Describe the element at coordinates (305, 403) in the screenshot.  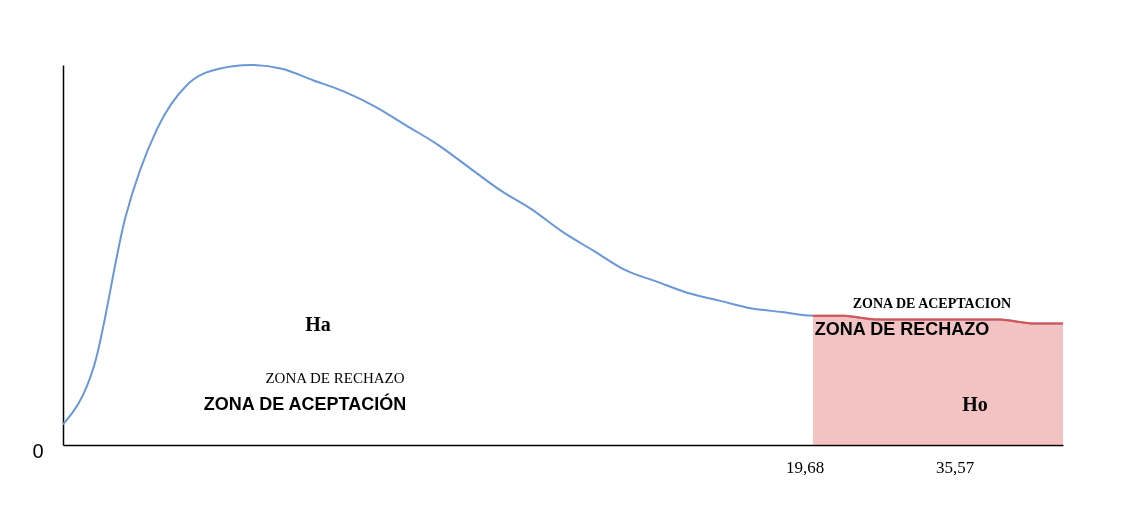
I see `annotation: ZONA DE ACEPTACIÓN` at that location.